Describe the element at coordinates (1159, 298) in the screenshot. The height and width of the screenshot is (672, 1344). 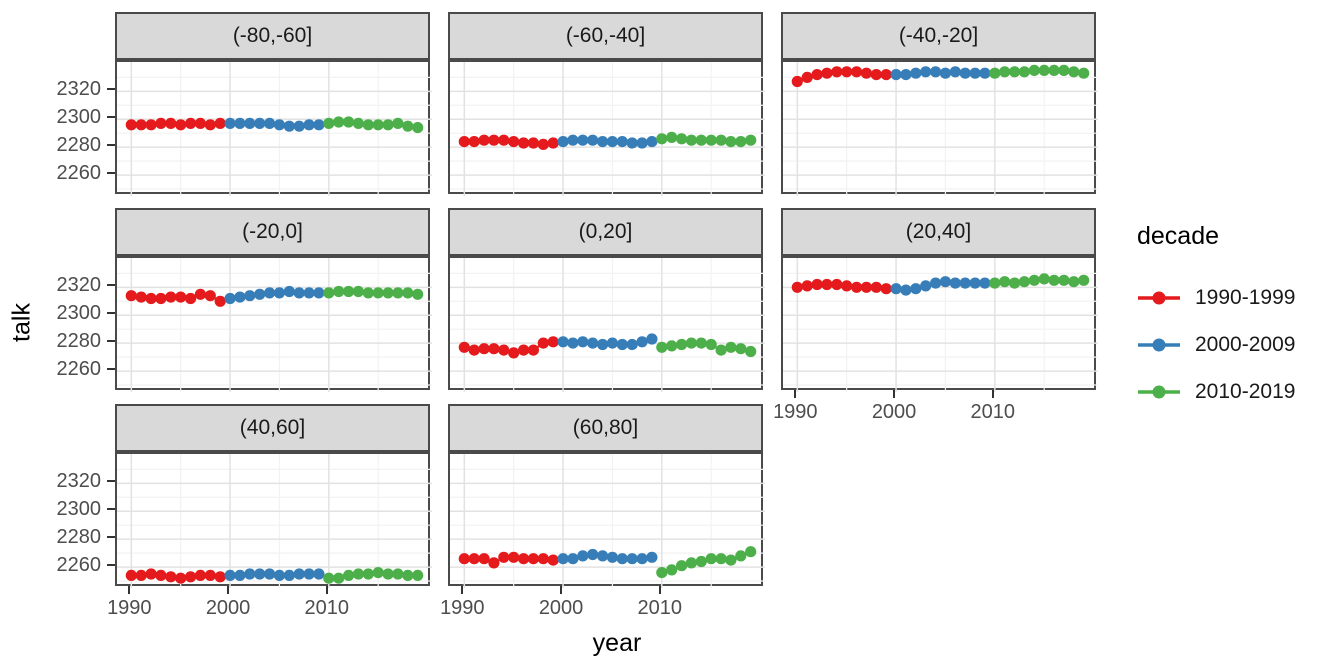
I see `legend-key-dot` at that location.